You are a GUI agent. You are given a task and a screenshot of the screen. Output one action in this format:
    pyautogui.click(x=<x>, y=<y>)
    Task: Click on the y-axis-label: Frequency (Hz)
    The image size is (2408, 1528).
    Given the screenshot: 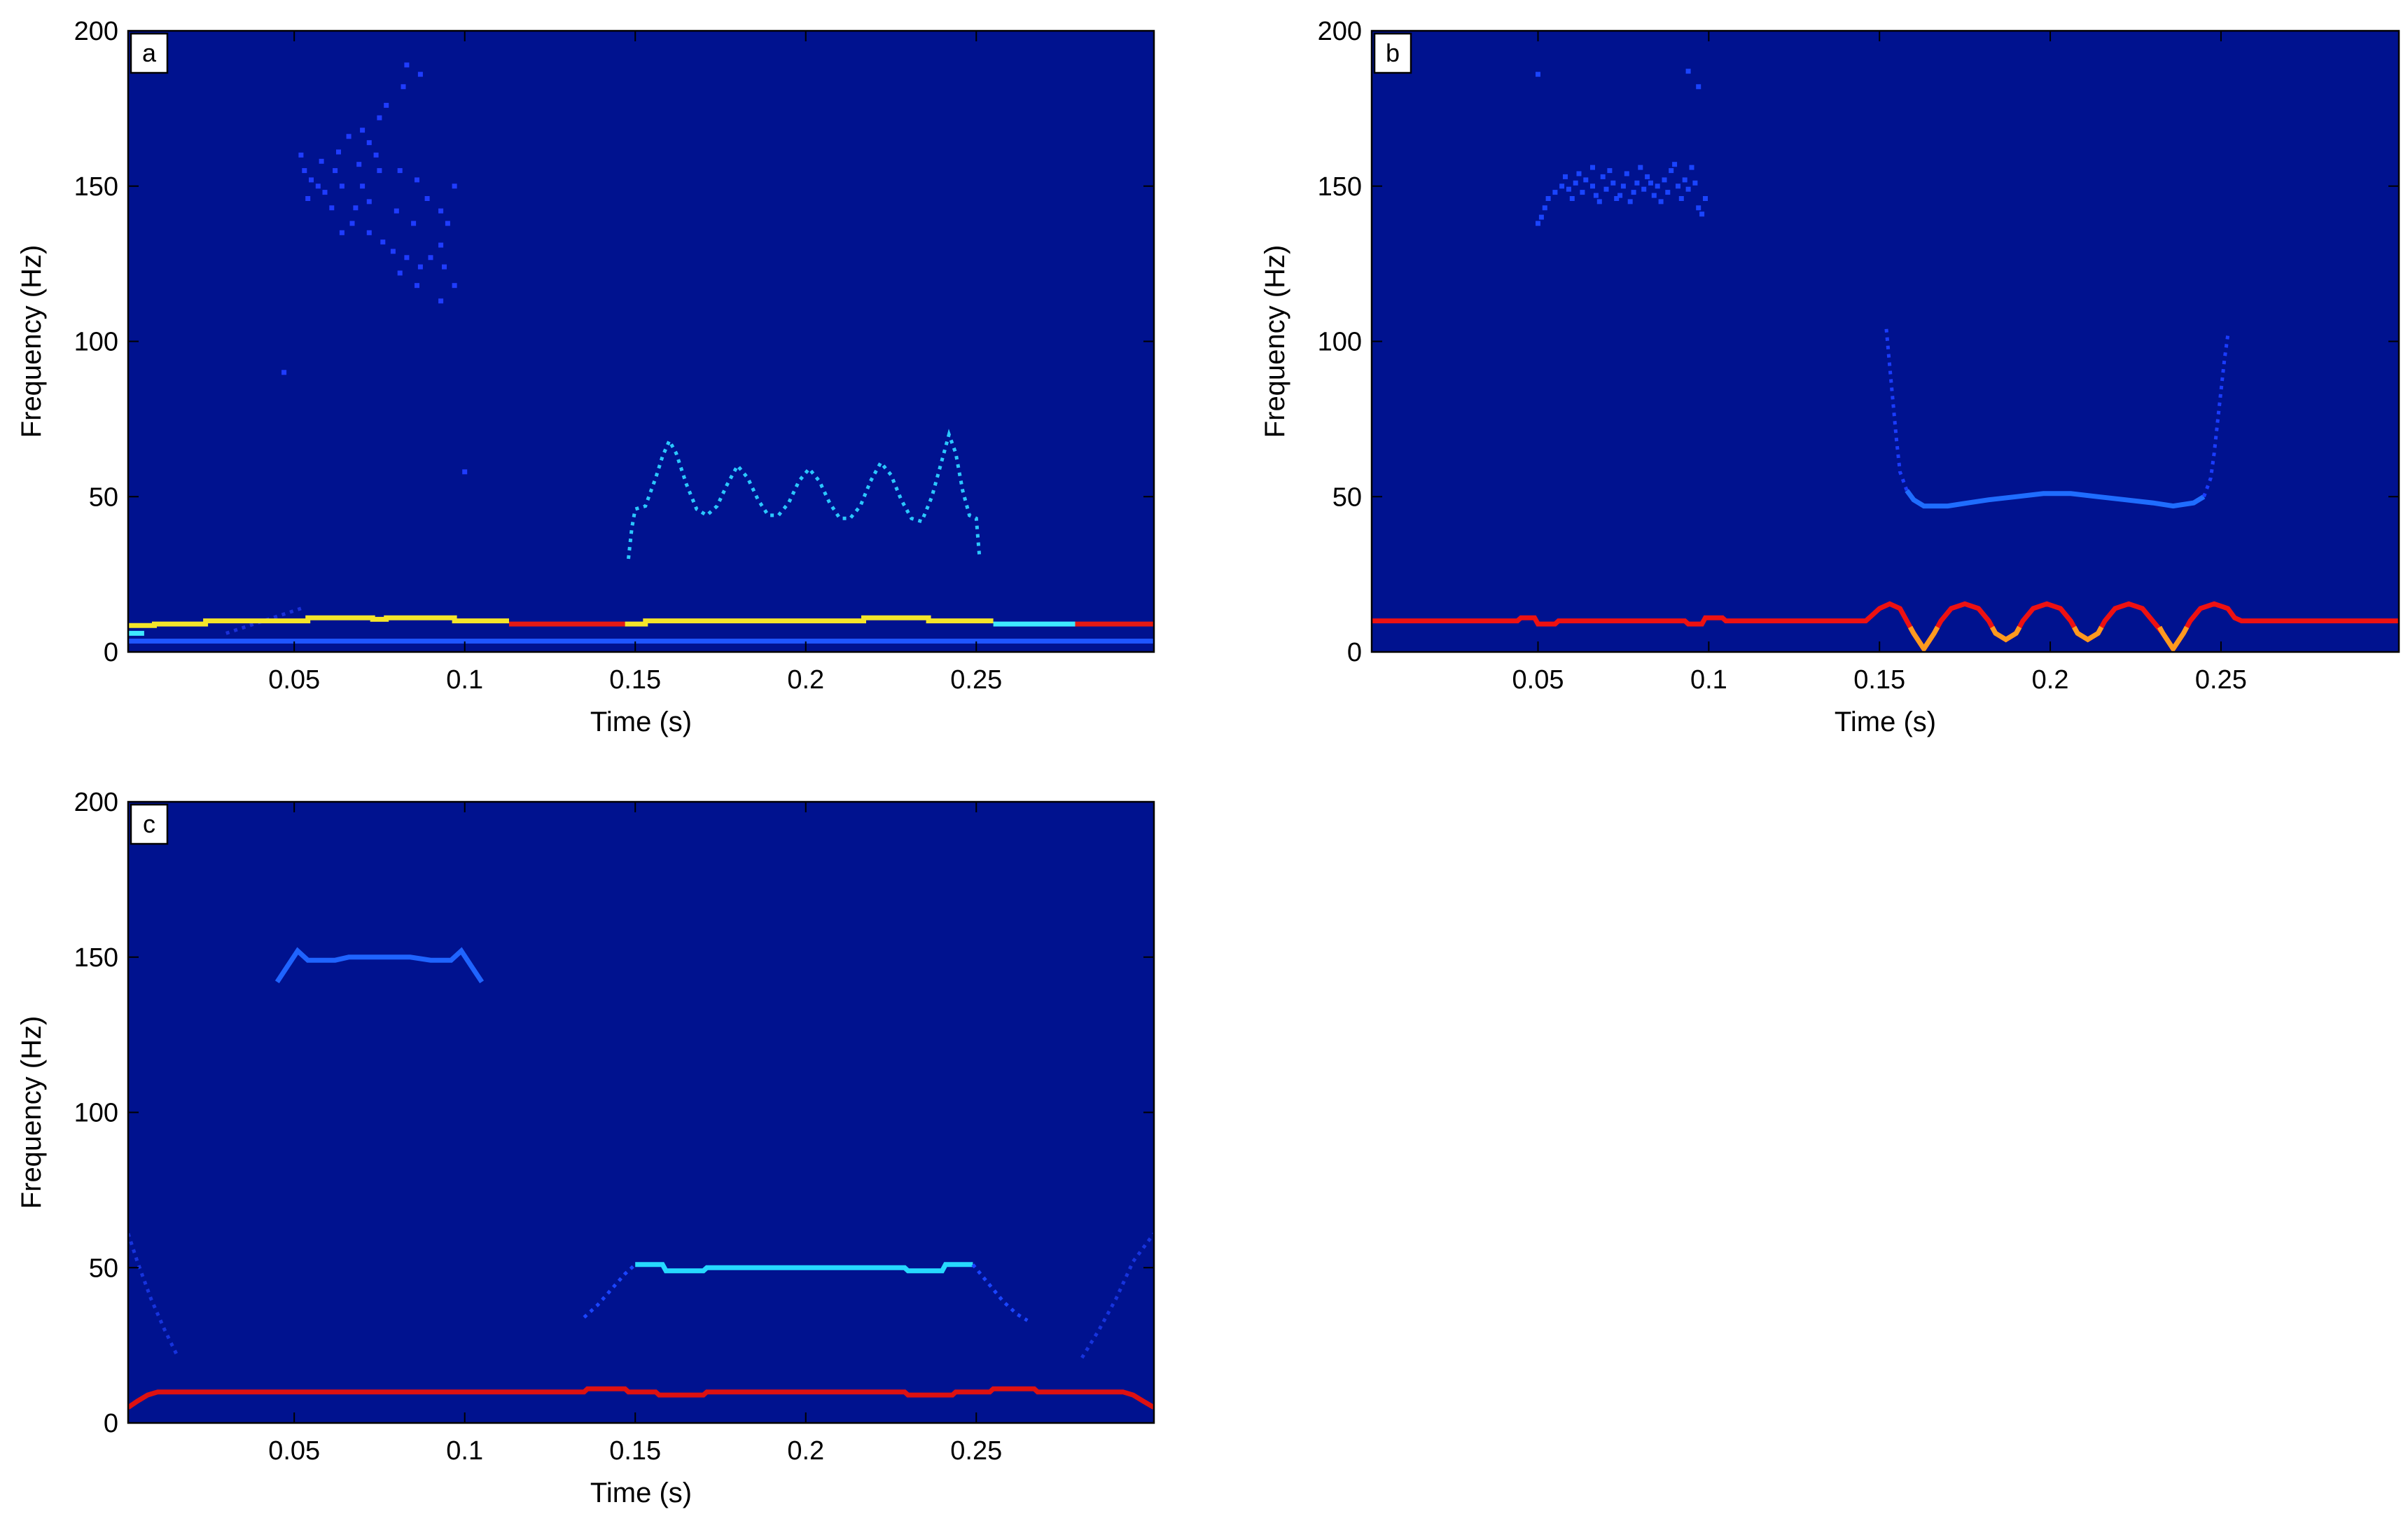 What is the action you would take?
    pyautogui.click(x=31, y=341)
    